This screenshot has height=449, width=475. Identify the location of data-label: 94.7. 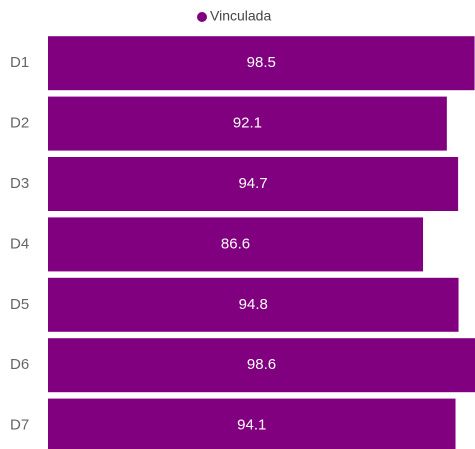
(252, 183).